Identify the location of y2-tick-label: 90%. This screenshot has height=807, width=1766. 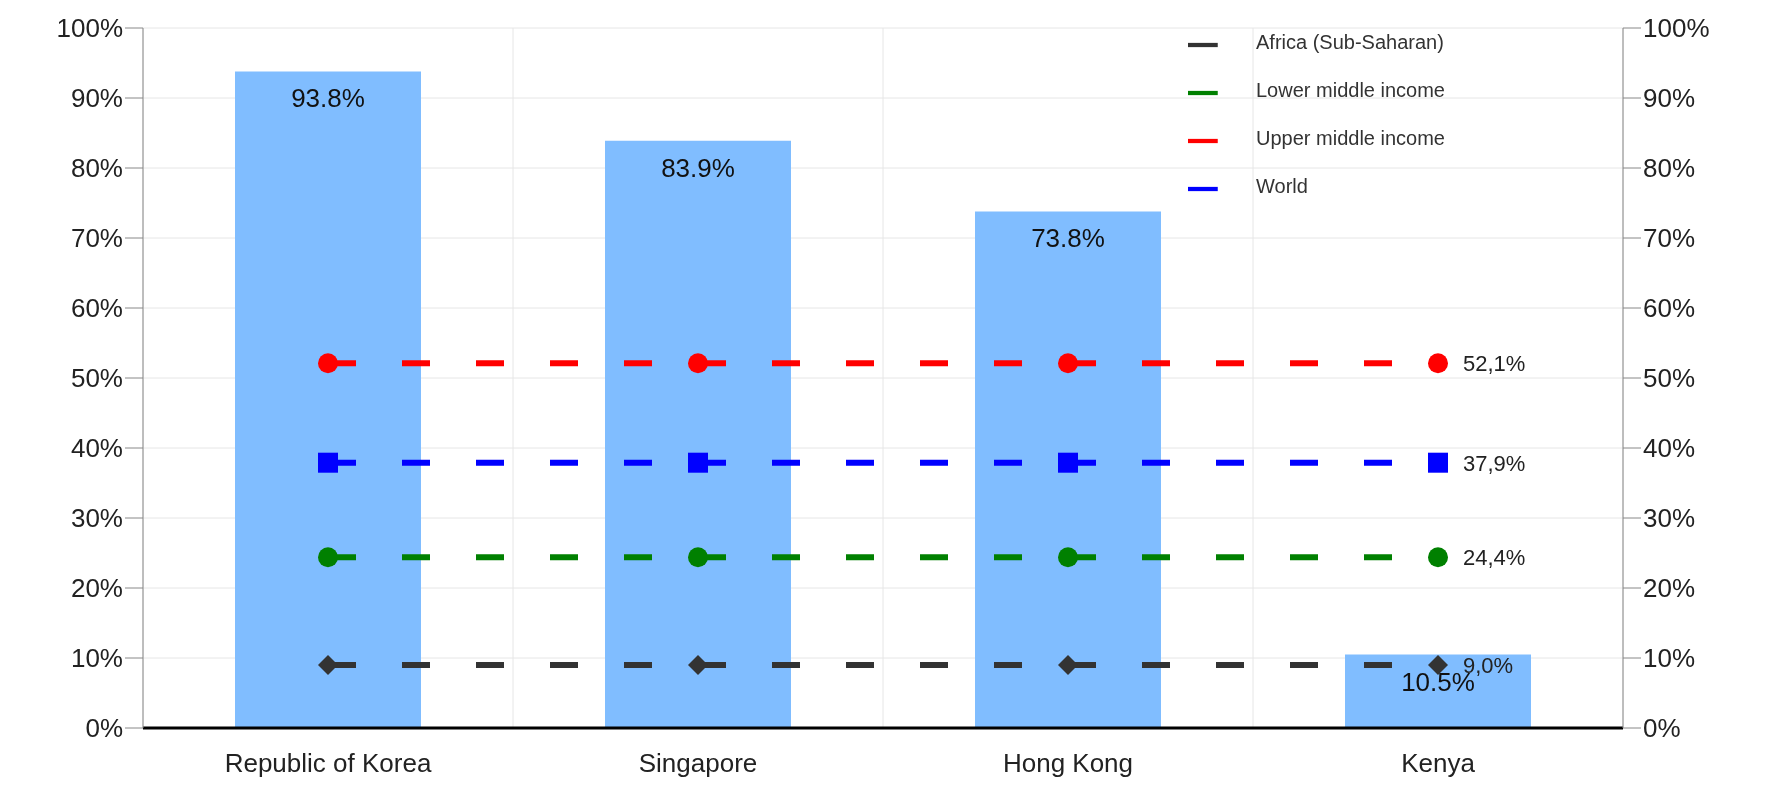
(1669, 98).